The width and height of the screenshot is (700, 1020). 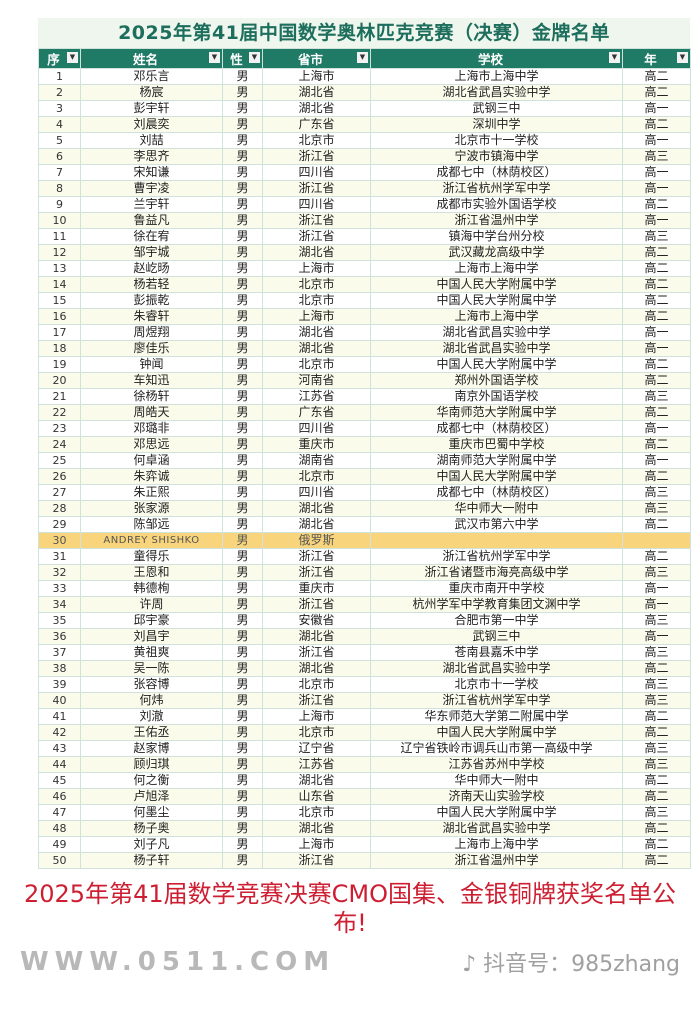 What do you see at coordinates (364, 492) in the screenshot?
I see `table-row: 27 朱正熙男四川省 成都七中（林荫校区） 高三` at bounding box center [364, 492].